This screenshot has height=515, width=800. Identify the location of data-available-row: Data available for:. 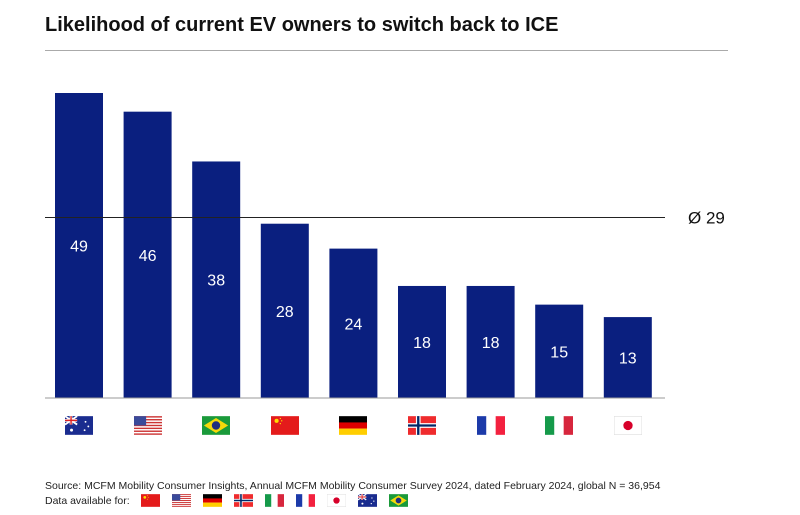
(226, 500).